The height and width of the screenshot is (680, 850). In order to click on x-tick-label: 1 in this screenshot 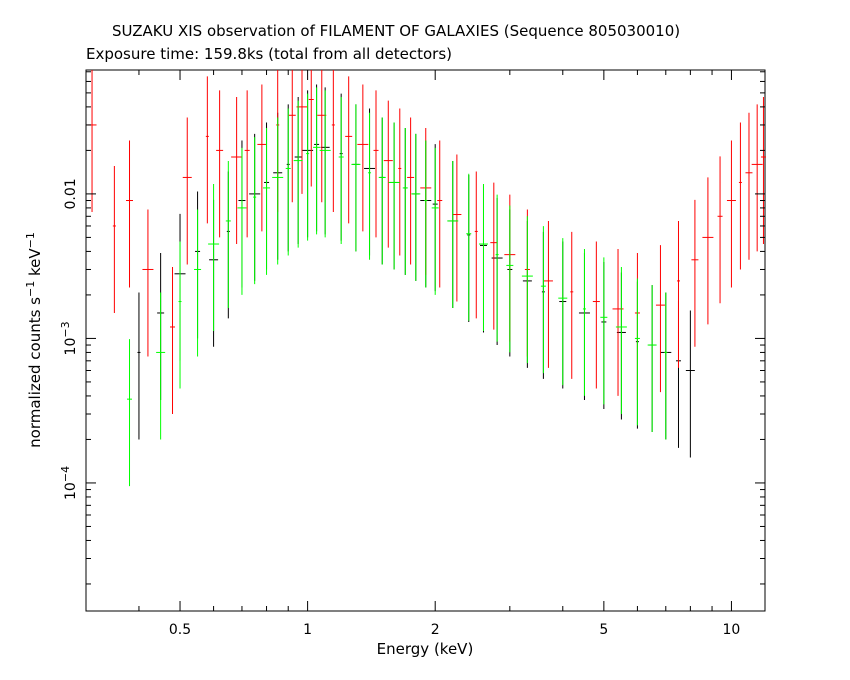, I will do `click(307, 630)`.